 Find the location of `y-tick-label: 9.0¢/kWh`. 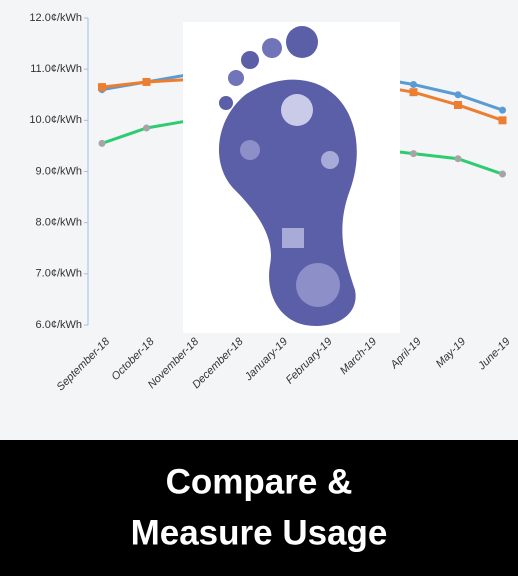

y-tick-label: 9.0¢/kWh is located at coordinates (59, 171).